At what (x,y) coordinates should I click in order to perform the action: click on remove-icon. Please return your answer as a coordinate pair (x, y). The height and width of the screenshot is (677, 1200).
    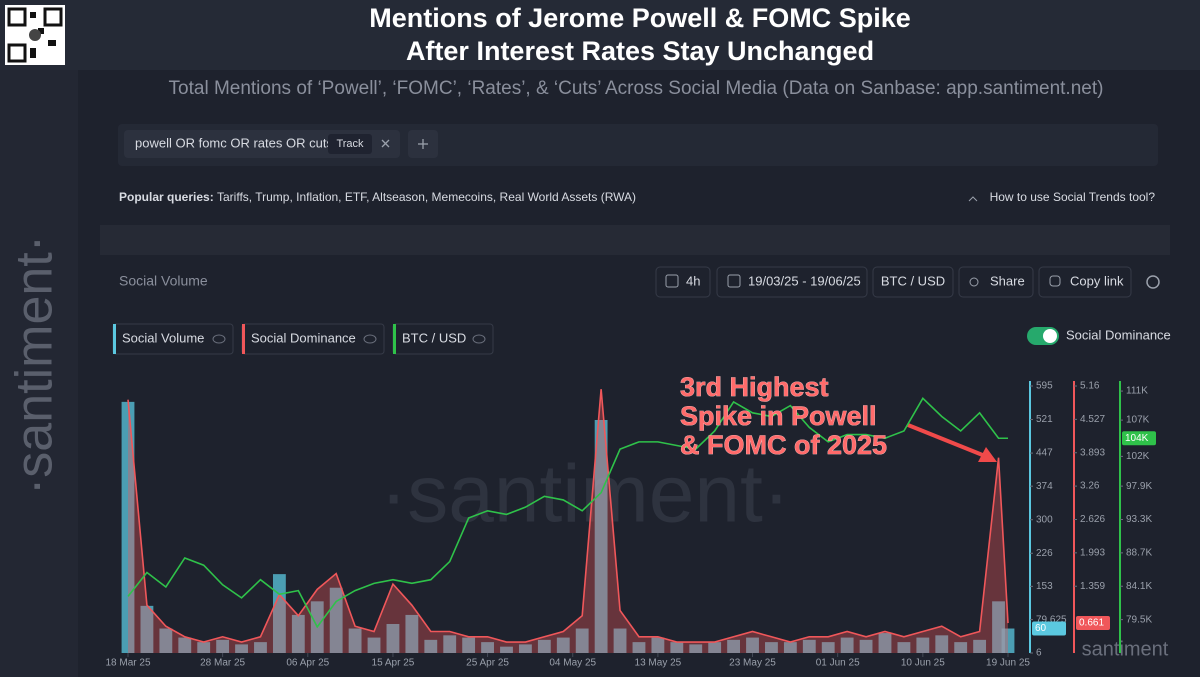
    Looking at the image, I should click on (385, 143).